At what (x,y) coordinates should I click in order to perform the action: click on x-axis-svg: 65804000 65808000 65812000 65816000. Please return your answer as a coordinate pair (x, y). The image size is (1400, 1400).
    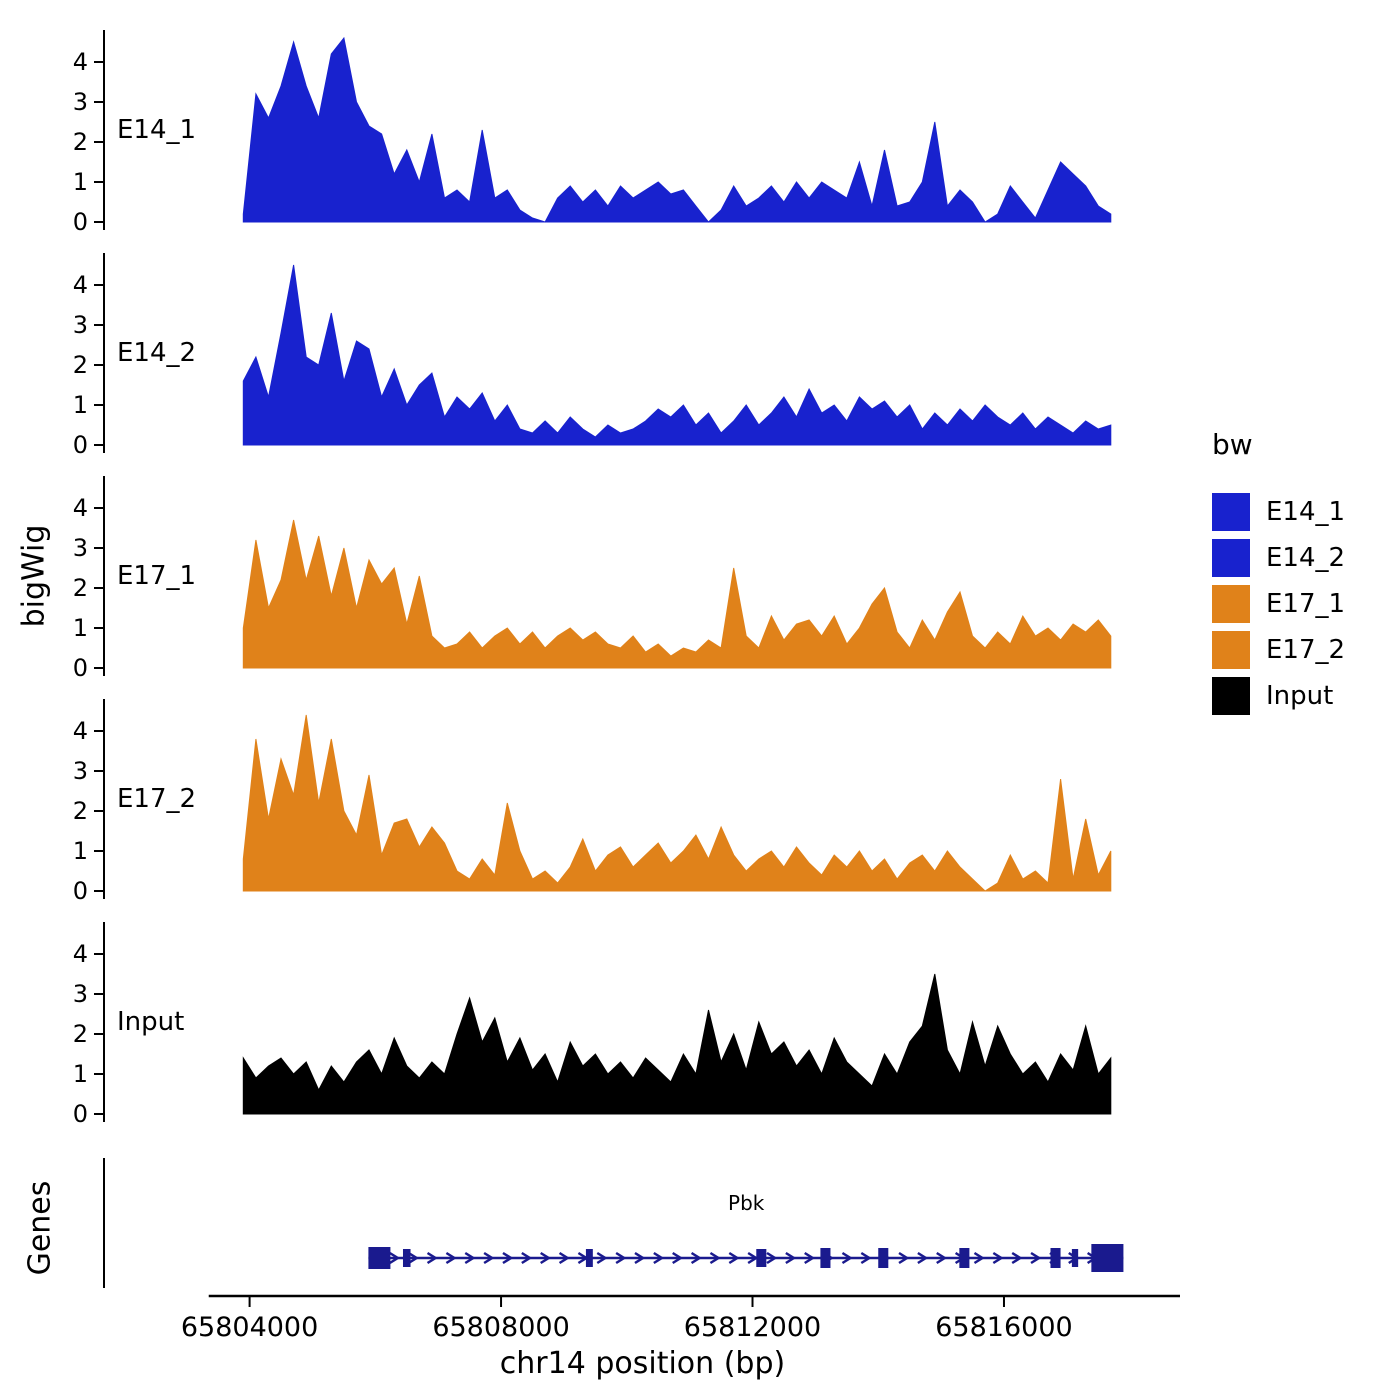
    Looking at the image, I should click on (680, 1318).